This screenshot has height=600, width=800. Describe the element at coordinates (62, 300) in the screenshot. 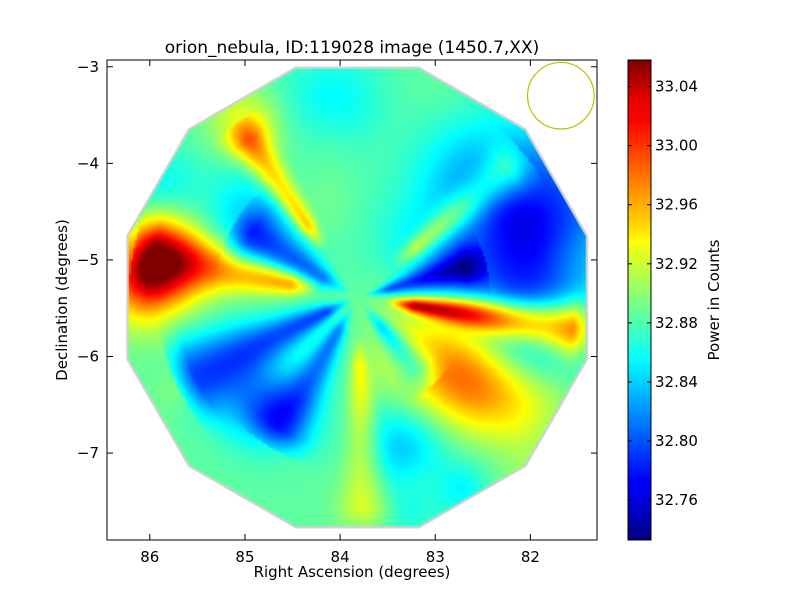

I see `y-axis-label: Declination (degrees)` at that location.